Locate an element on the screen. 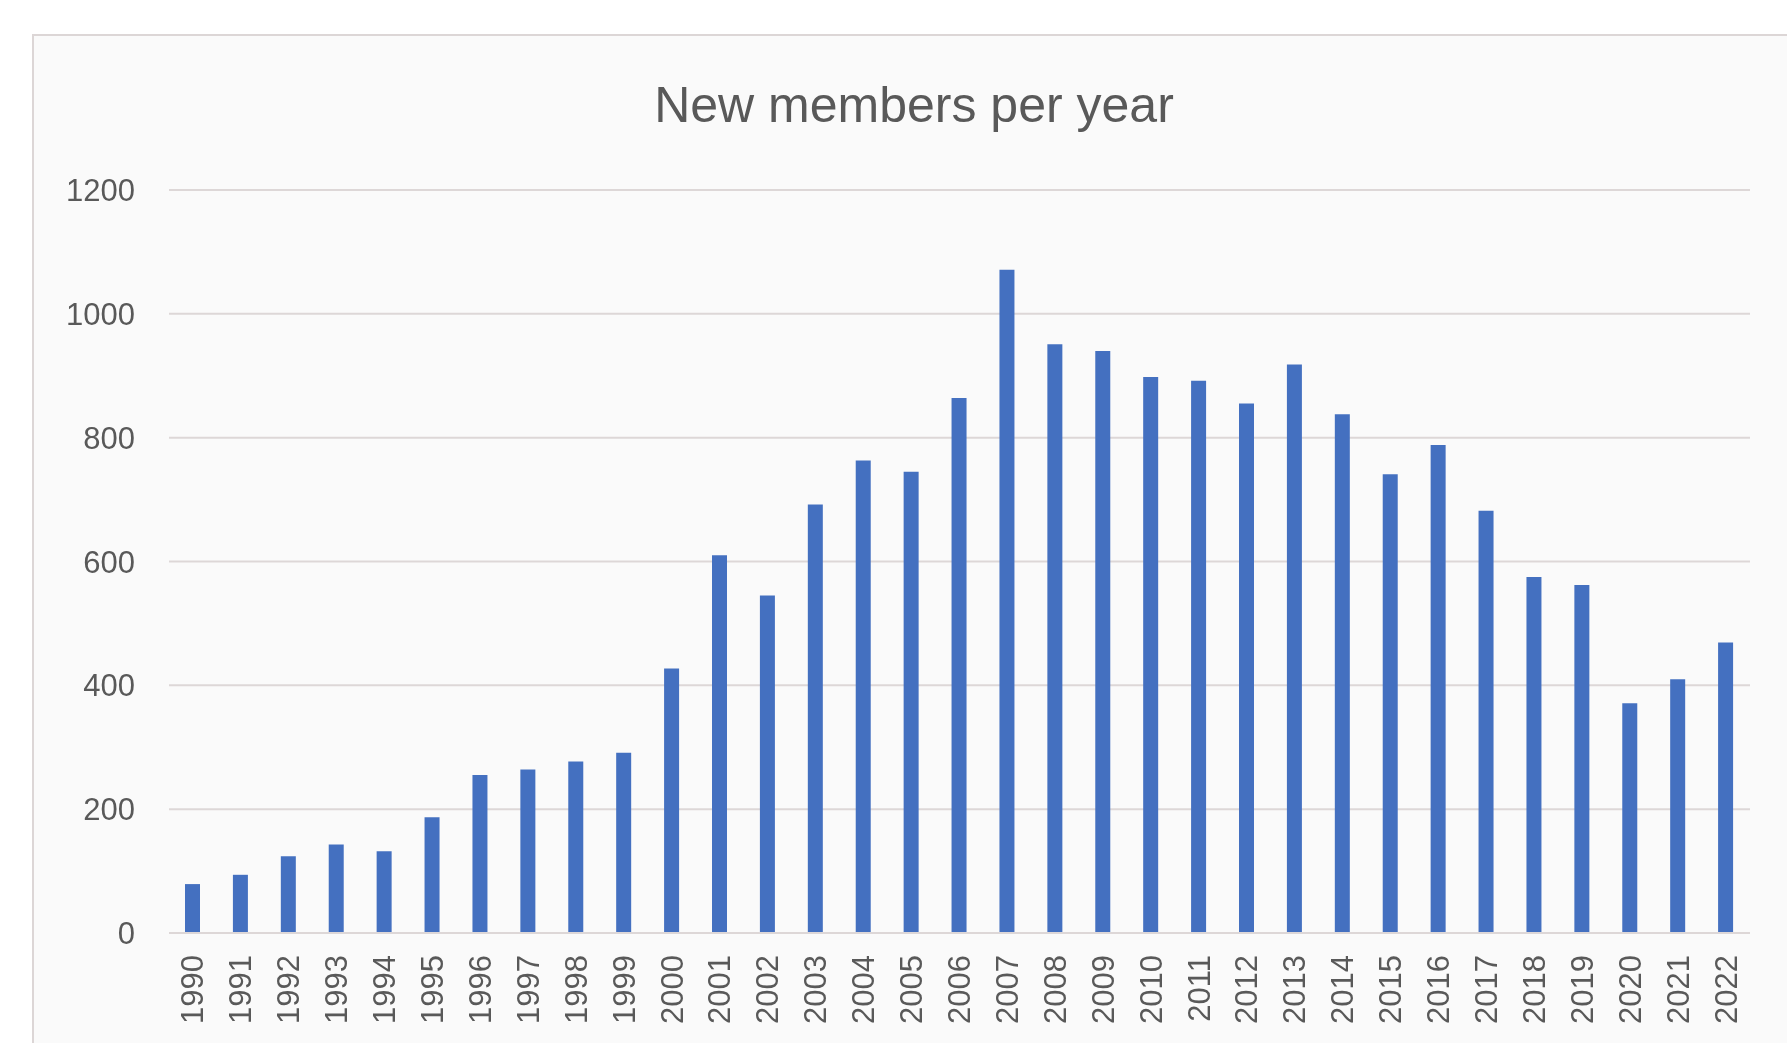 The width and height of the screenshot is (1787, 1043). x-tick-label: 2018 is located at coordinates (1534, 989).